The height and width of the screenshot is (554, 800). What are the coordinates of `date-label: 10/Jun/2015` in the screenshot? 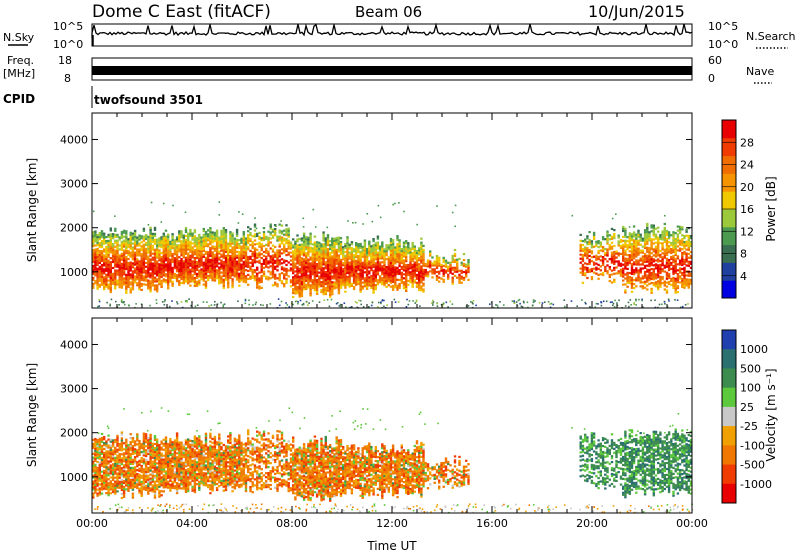 It's located at (636, 11).